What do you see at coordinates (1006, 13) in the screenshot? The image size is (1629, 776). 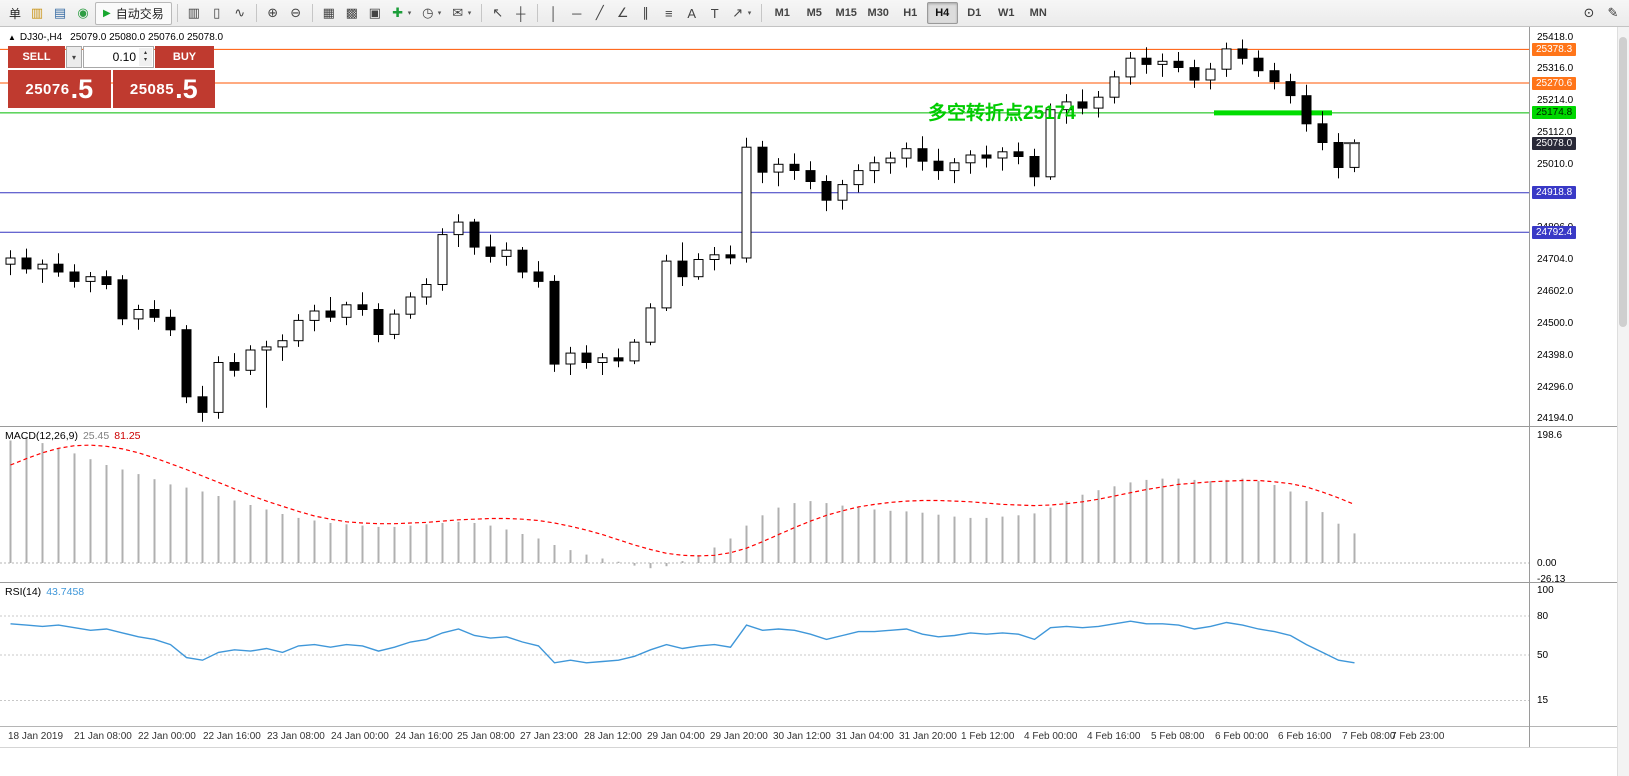 I see `timeframe-button-w1: W1` at bounding box center [1006, 13].